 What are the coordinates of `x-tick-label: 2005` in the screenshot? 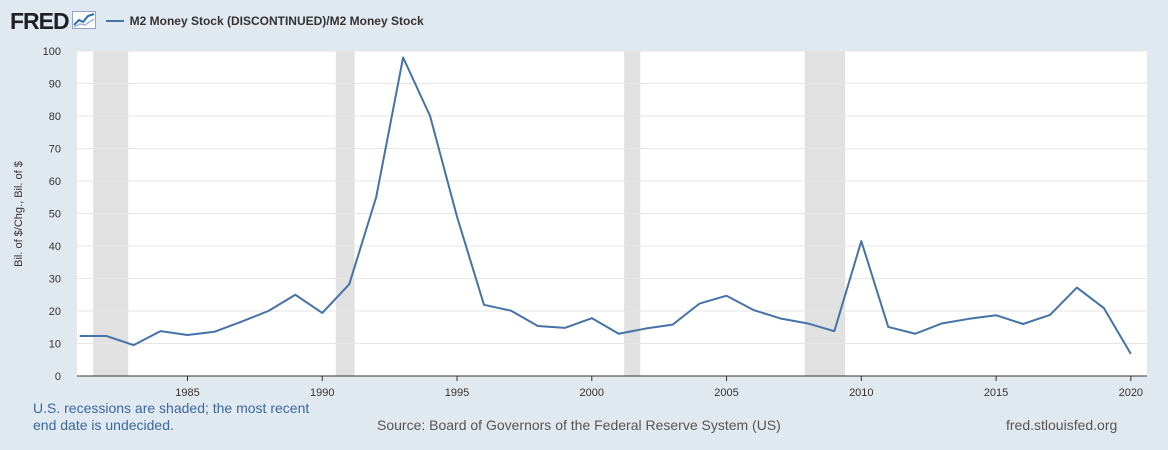 It's located at (726, 393).